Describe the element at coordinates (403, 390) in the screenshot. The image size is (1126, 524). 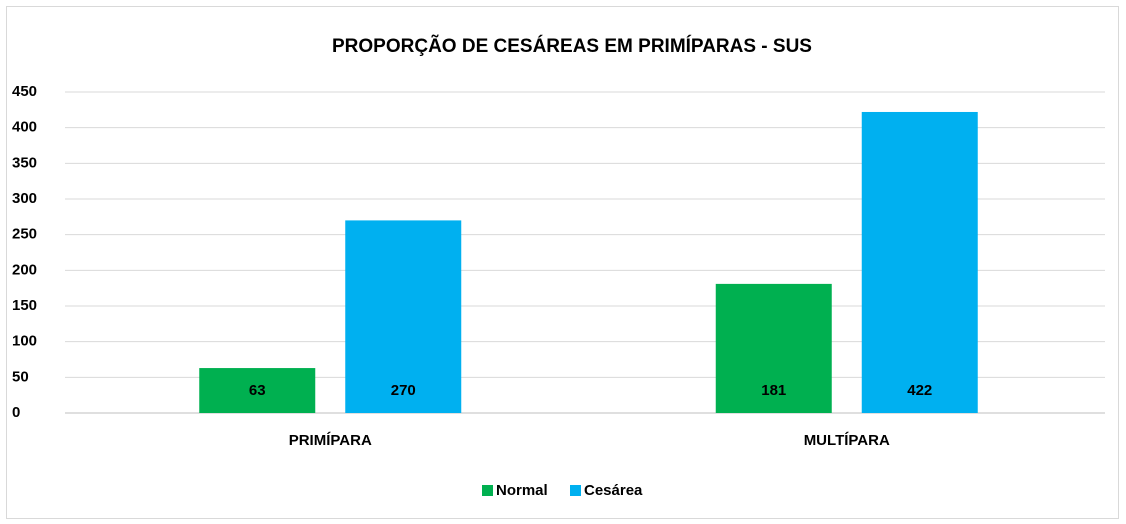
I see `data-label: 270` at that location.